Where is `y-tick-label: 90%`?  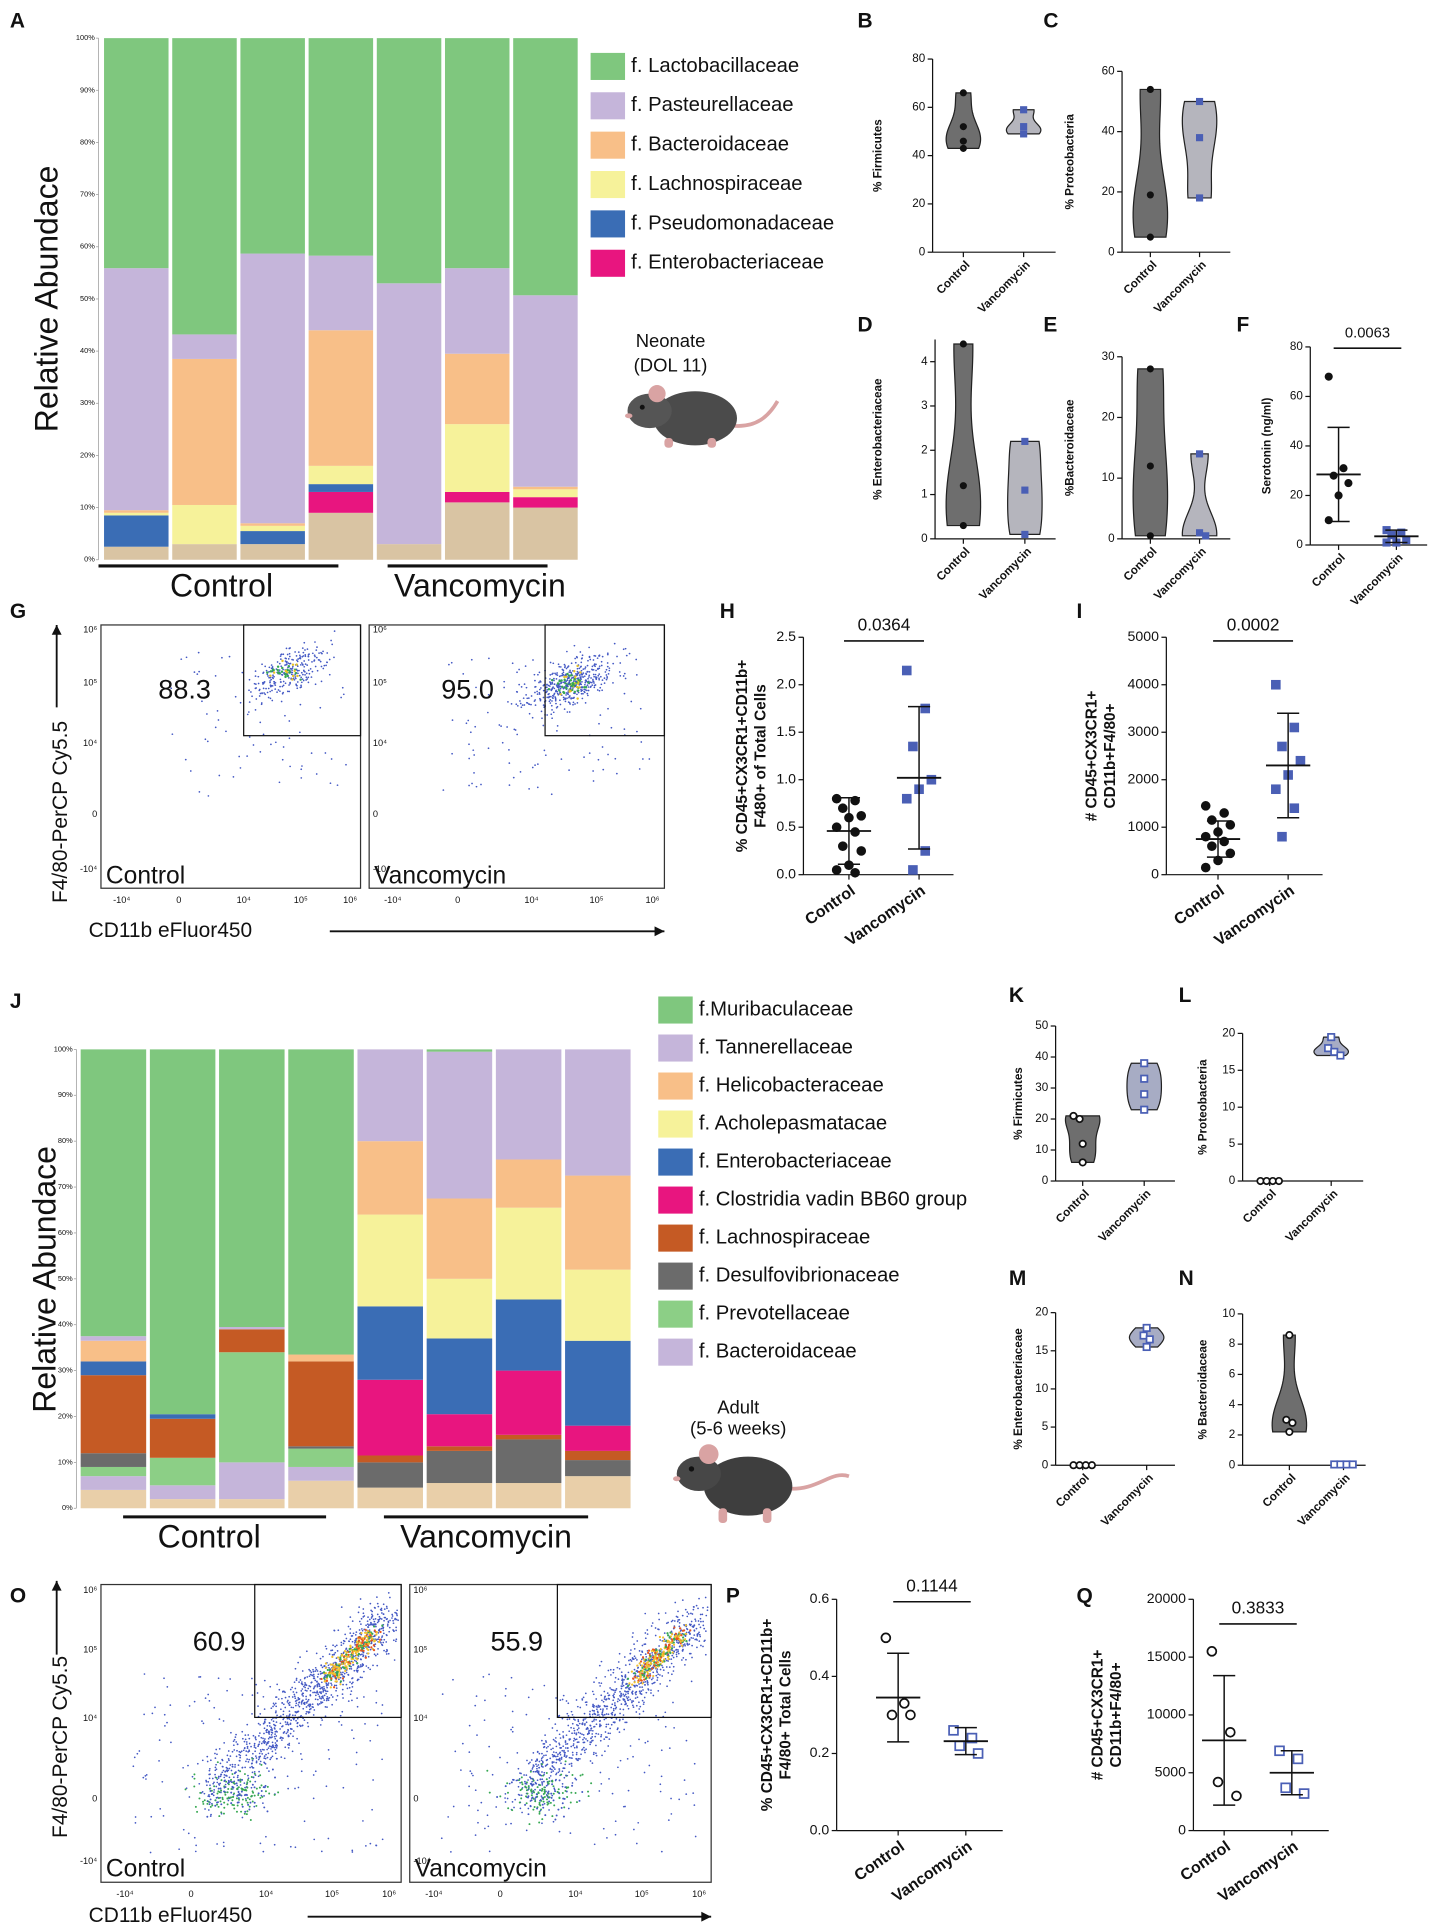 y-tick-label: 90% is located at coordinates (65, 1094).